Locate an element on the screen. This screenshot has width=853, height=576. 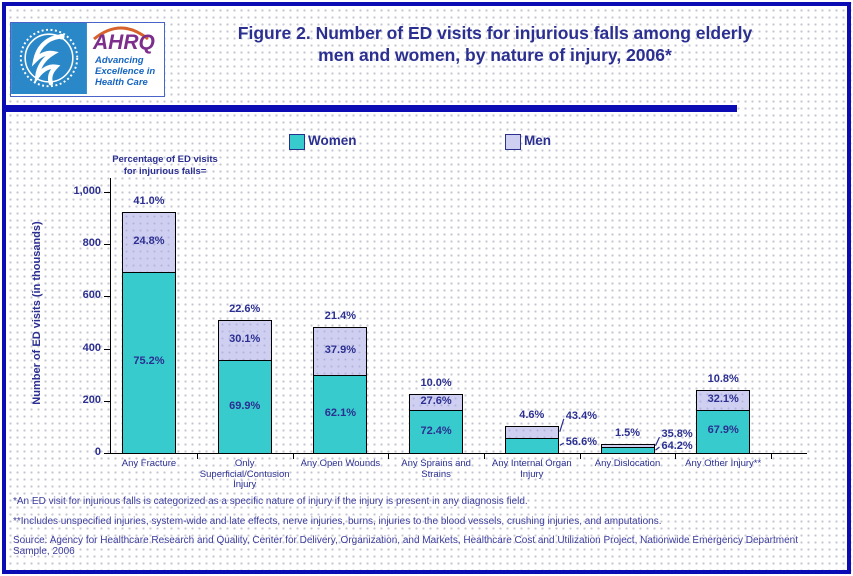
ahrq-wordmark: AHRQ is located at coordinates (124, 42).